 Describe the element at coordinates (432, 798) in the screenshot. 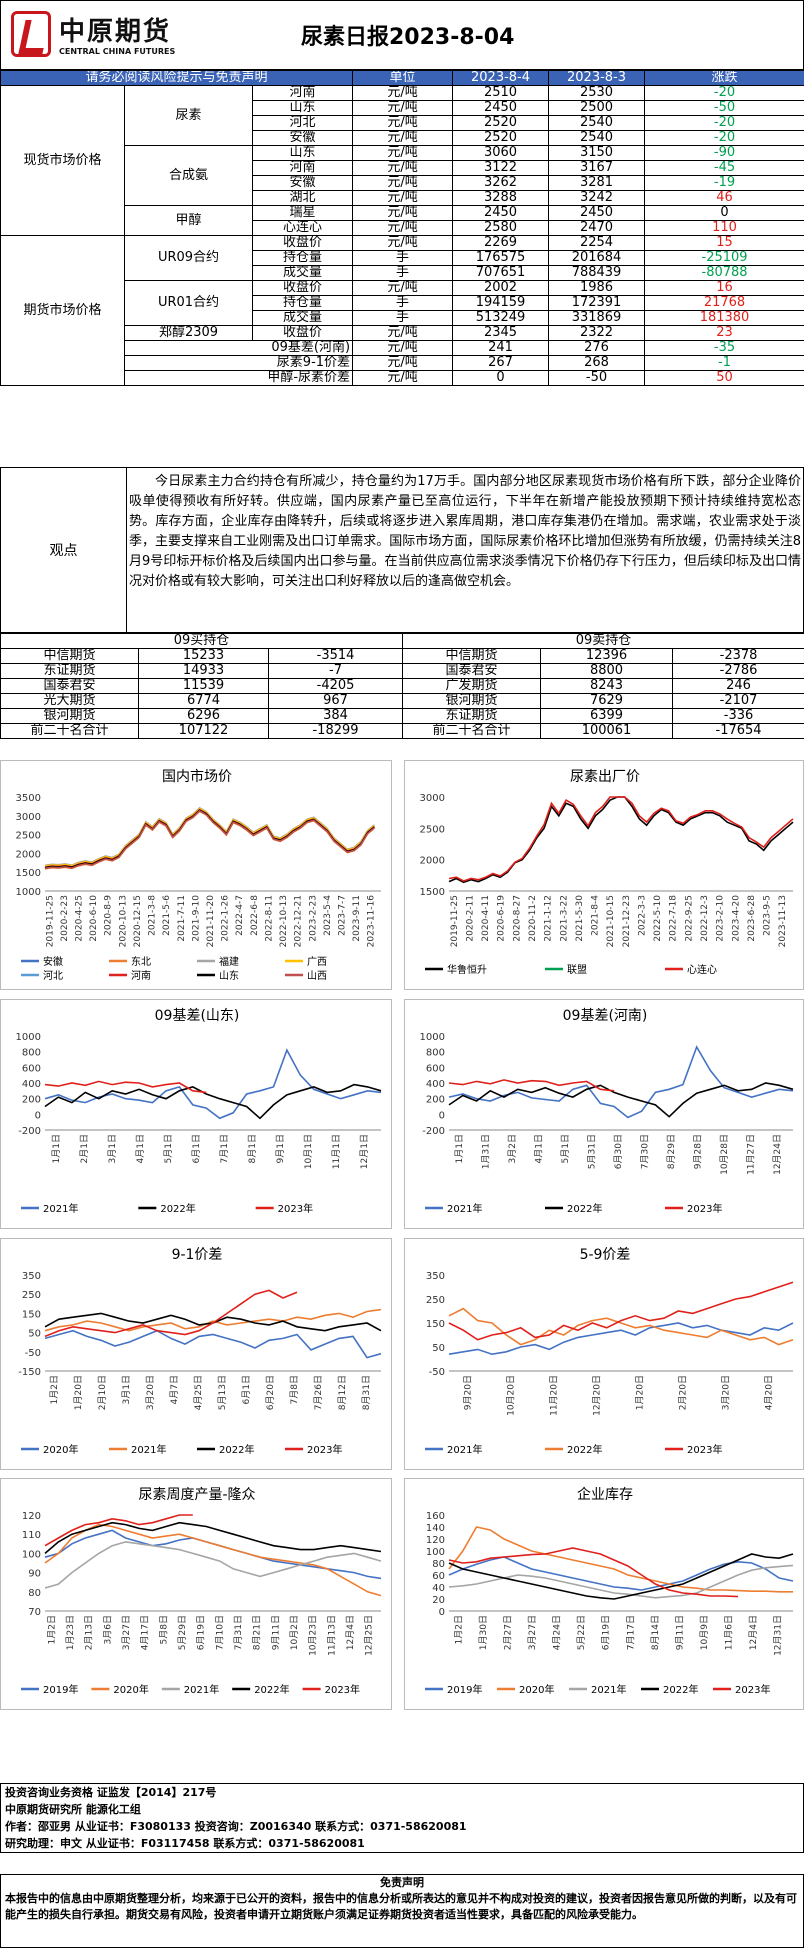

I see `y-tick-label: 3000` at that location.